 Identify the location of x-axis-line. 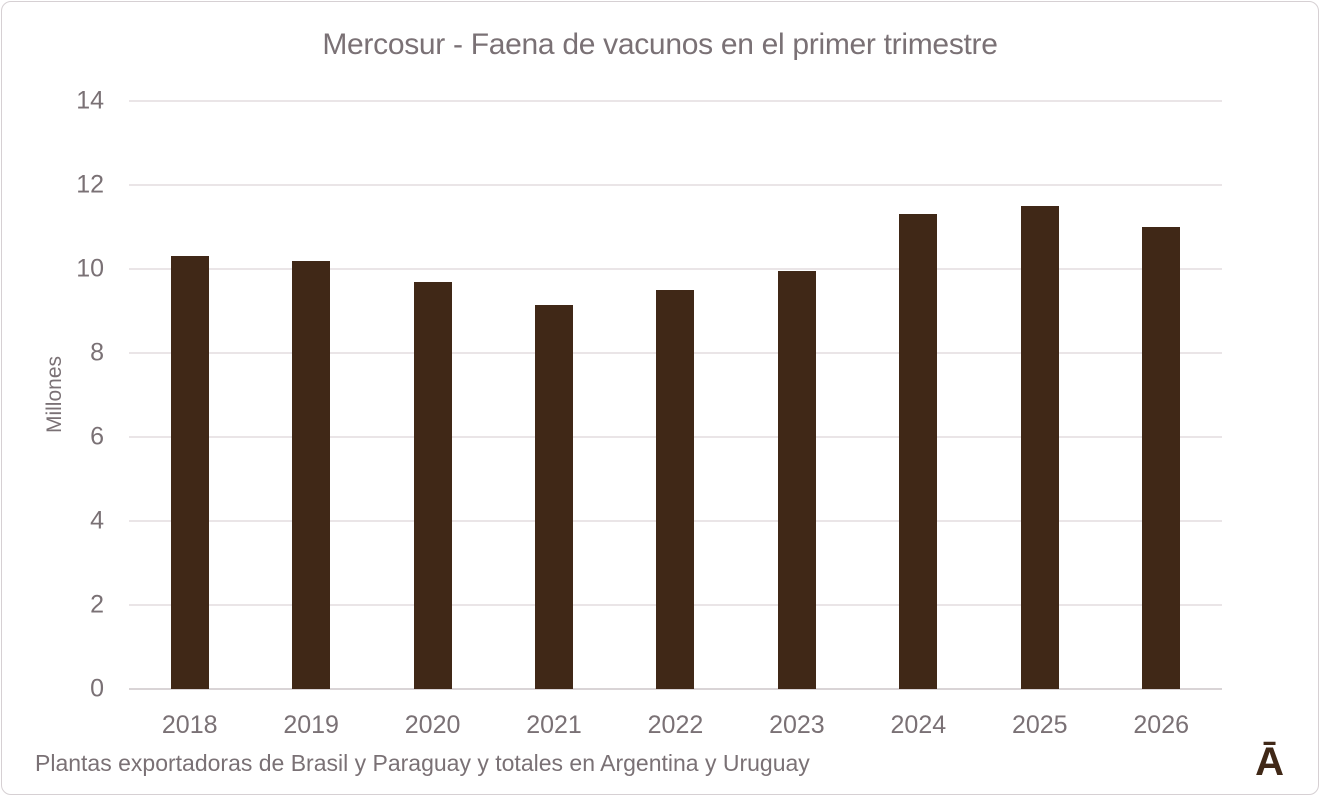
(675, 689).